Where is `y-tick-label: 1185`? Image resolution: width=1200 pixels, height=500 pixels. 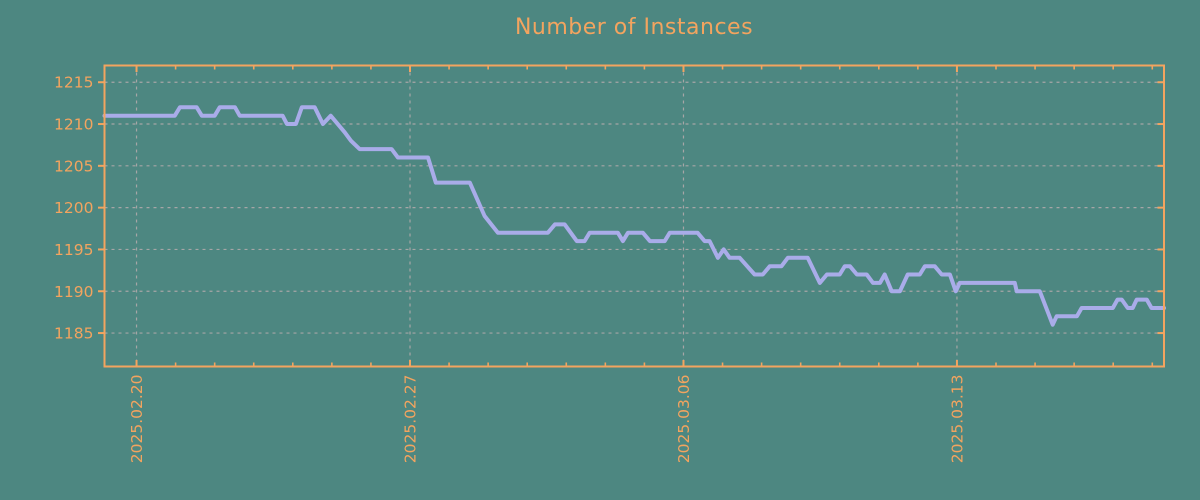 y-tick-label: 1185 is located at coordinates (73, 334).